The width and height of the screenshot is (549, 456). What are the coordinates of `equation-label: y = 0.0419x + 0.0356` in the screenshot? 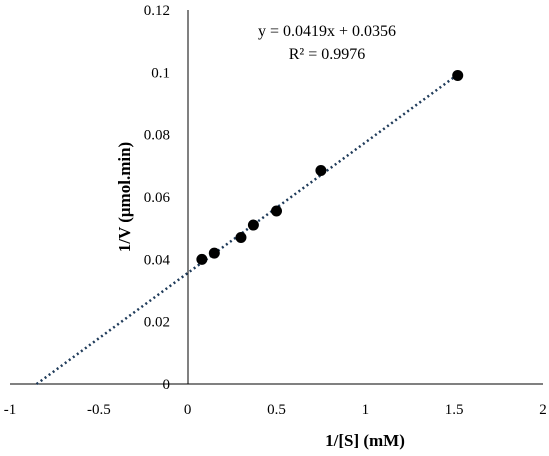 It's located at (327, 31).